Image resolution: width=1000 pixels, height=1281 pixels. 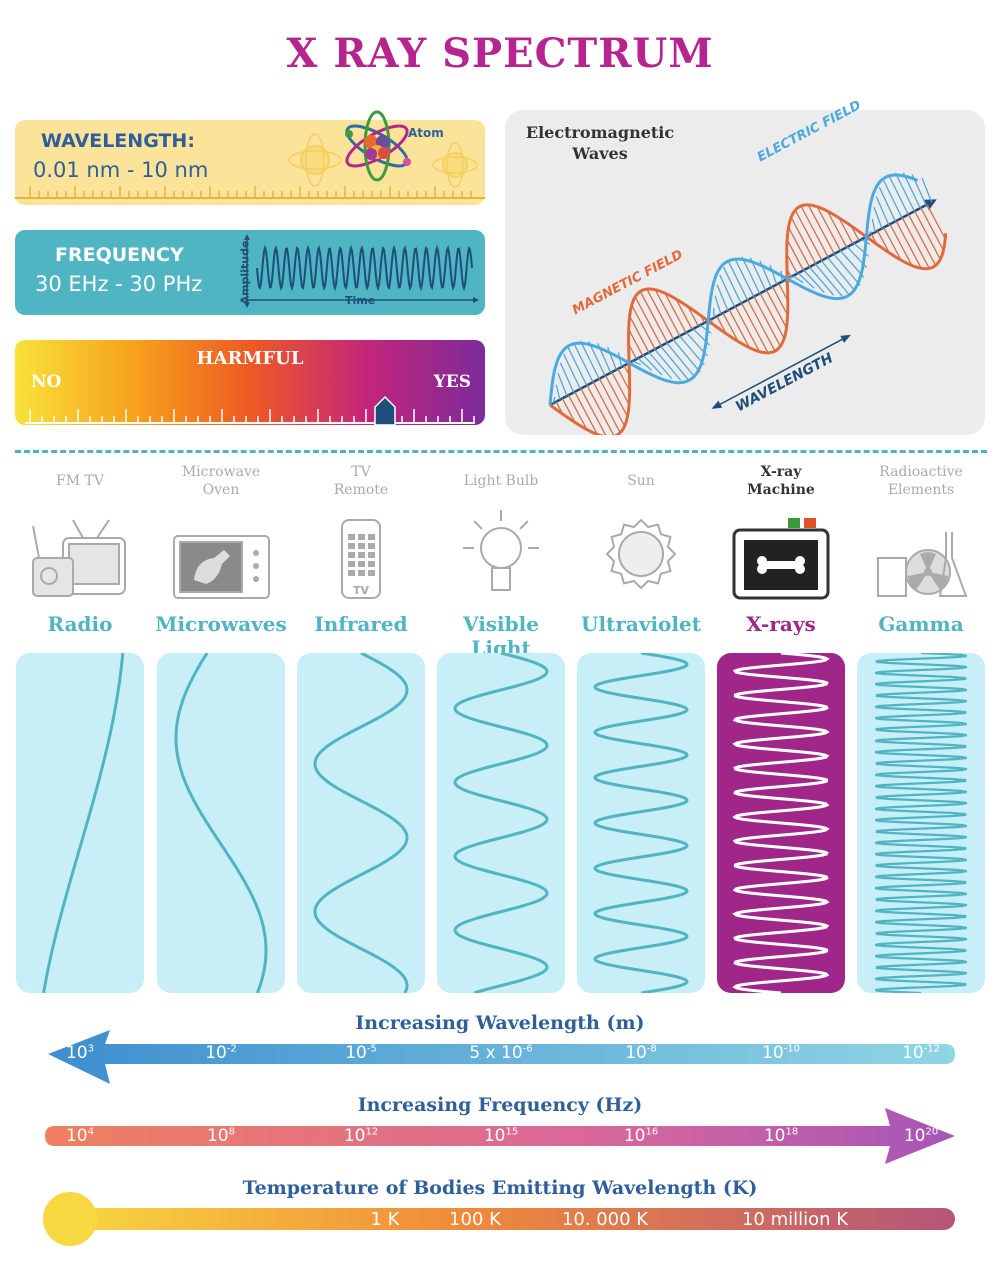 I want to click on section-divider, so click(x=501, y=451).